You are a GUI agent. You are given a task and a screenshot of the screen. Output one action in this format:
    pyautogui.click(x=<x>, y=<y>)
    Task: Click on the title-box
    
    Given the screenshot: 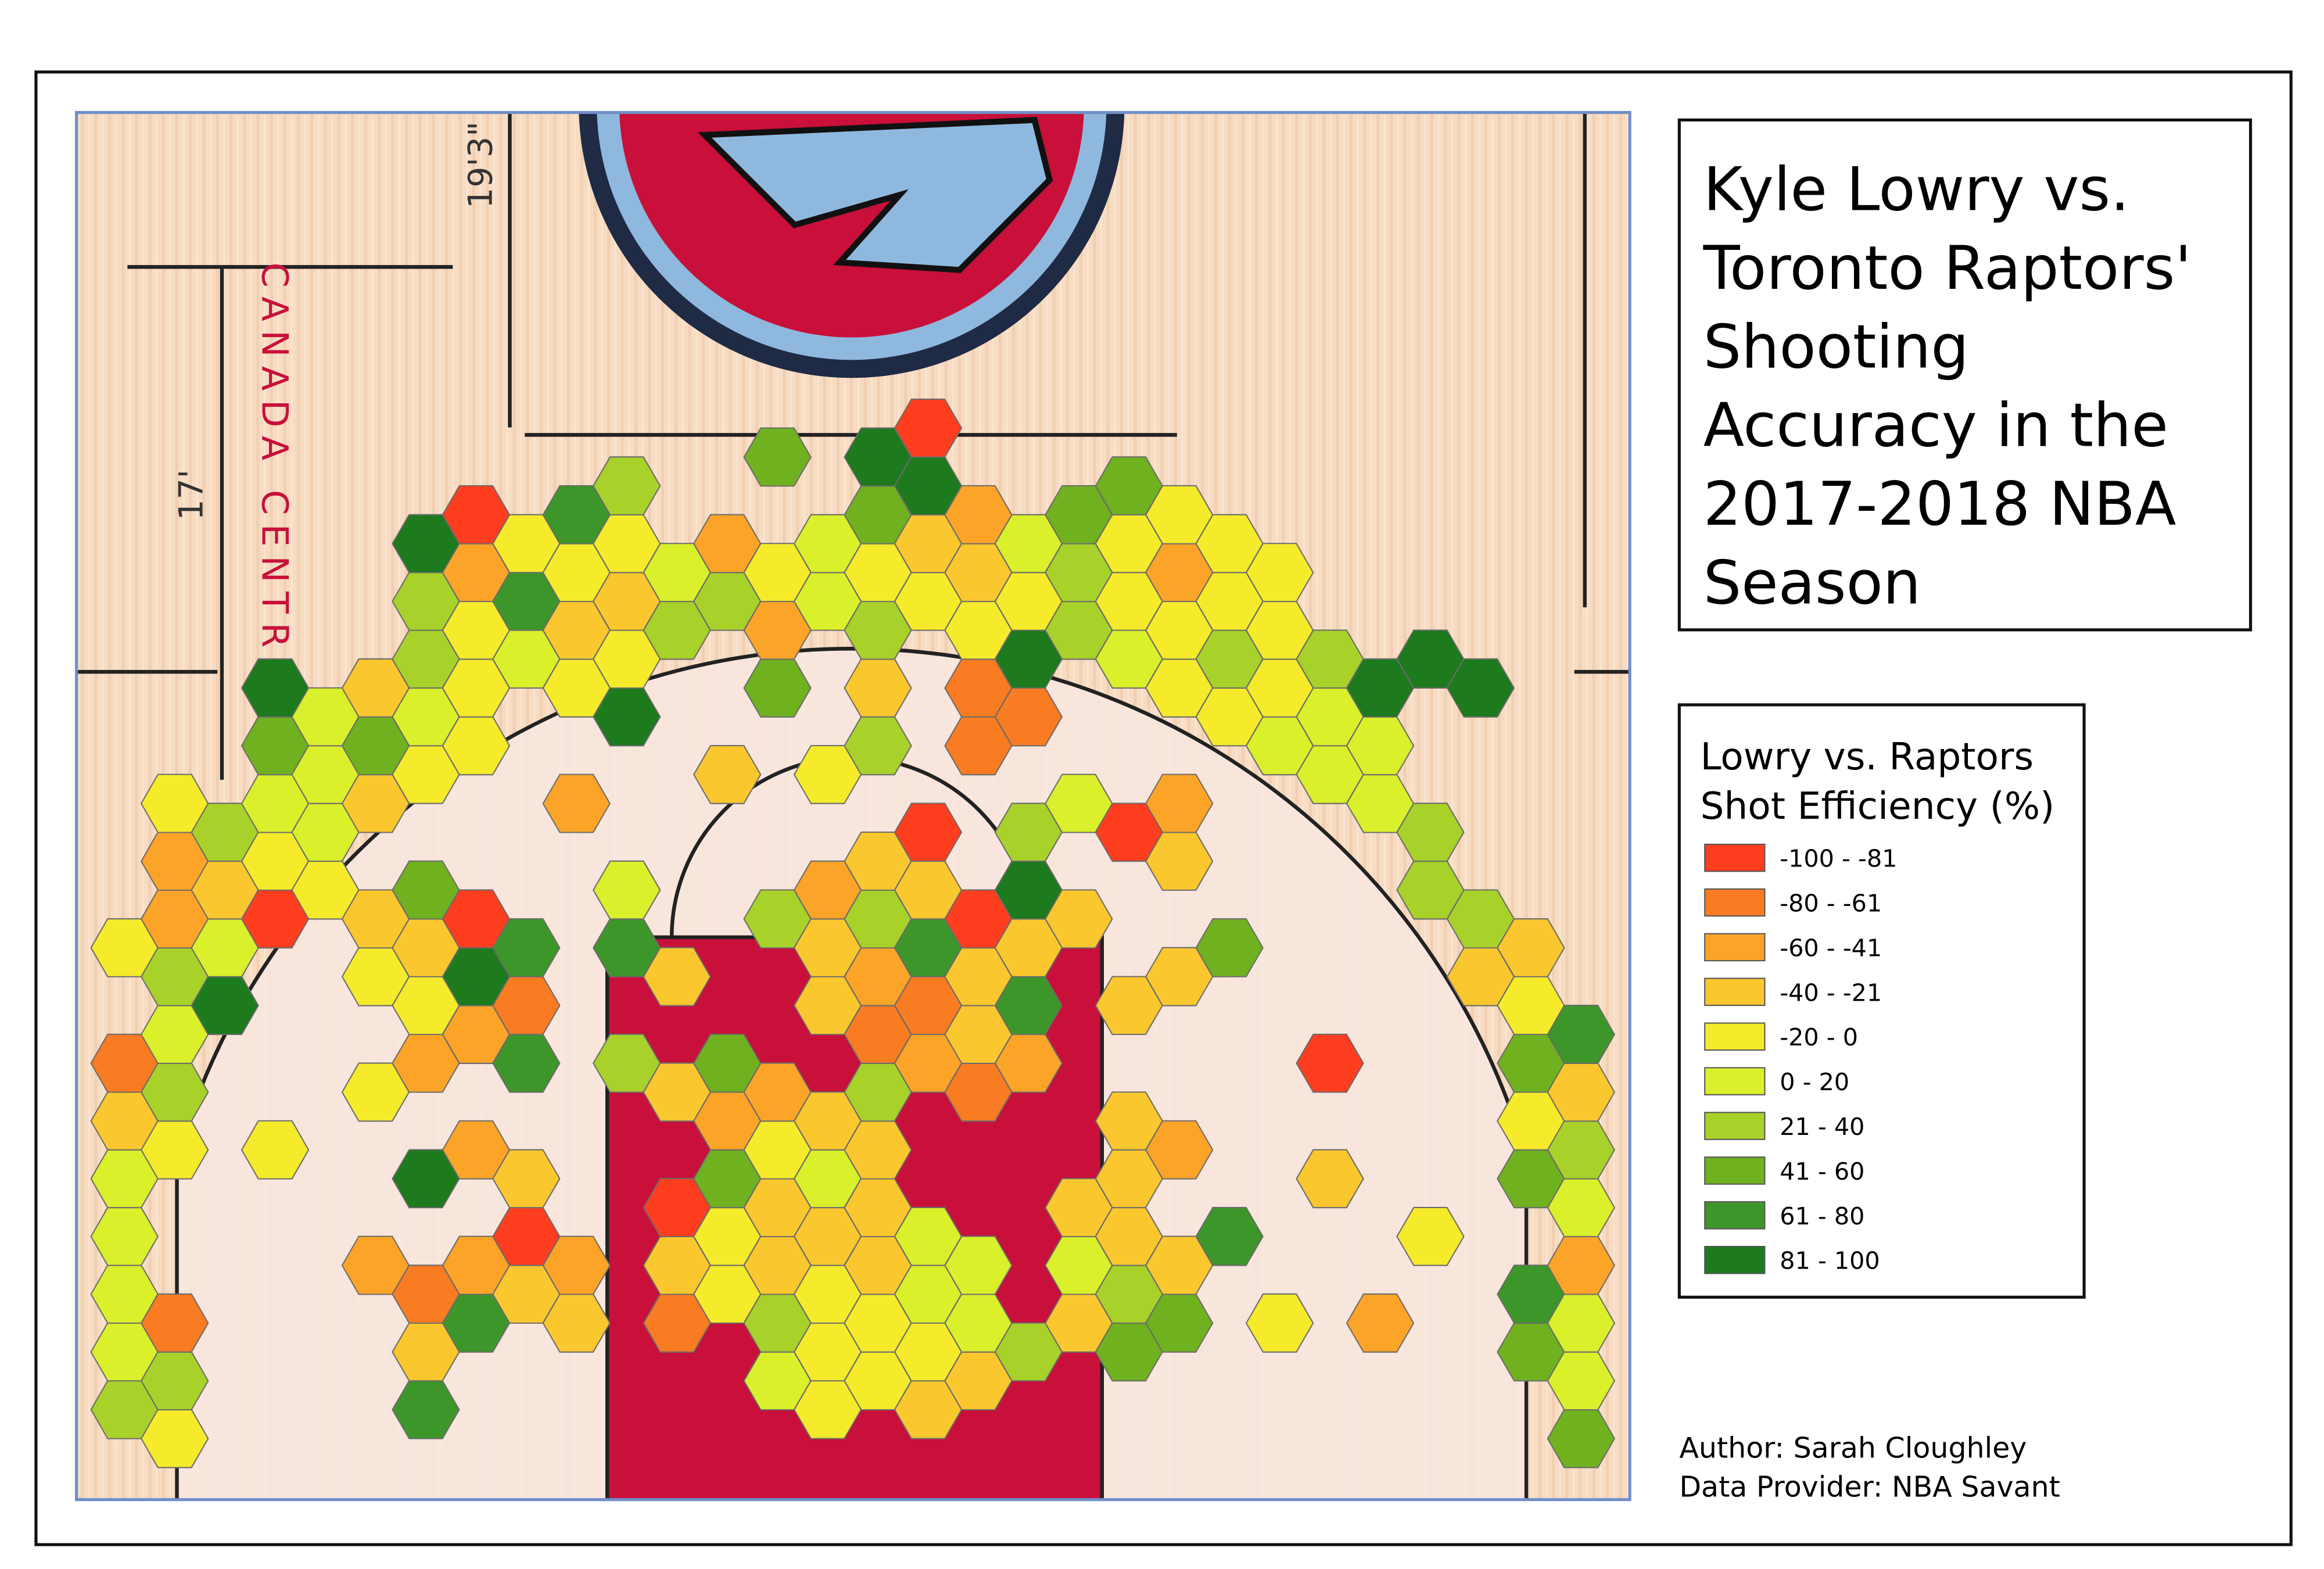 What is the action you would take?
    pyautogui.click(x=1965, y=375)
    